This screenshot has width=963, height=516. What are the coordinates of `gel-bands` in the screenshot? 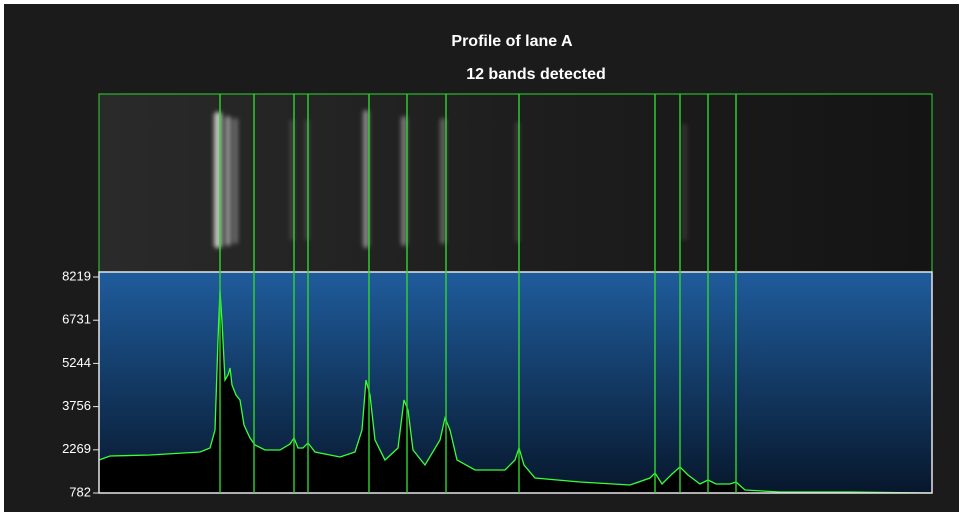 It's located at (450, 179).